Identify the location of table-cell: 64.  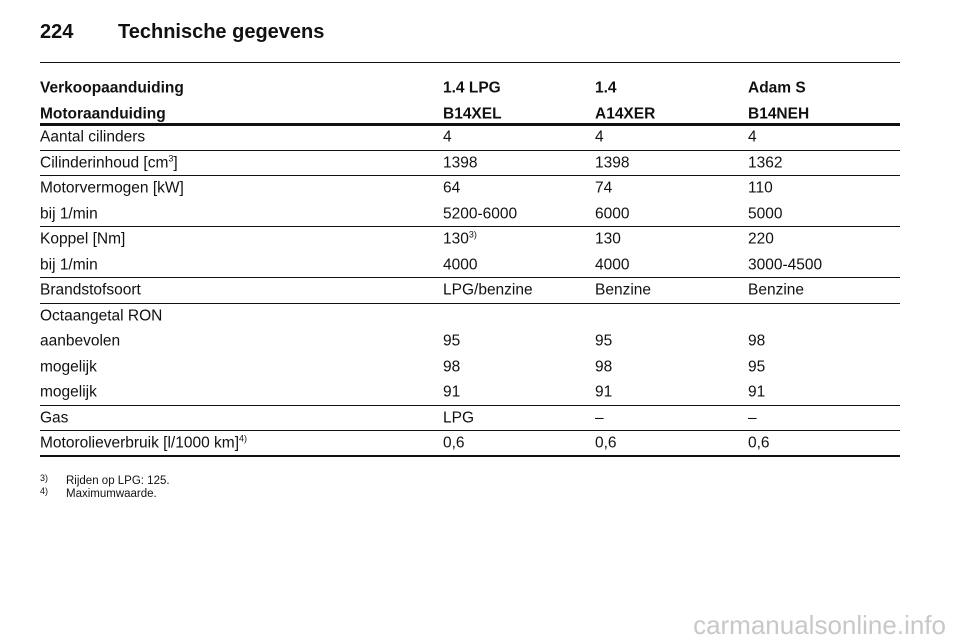
(452, 188).